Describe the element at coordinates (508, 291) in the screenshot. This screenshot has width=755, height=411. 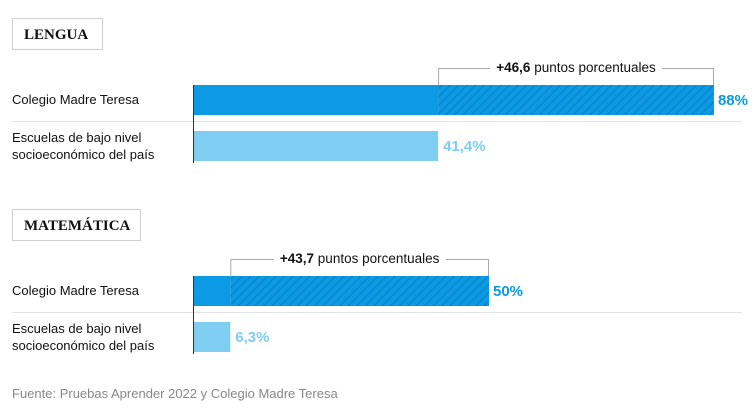
I see `value-label-school-matematica: 50%` at that location.